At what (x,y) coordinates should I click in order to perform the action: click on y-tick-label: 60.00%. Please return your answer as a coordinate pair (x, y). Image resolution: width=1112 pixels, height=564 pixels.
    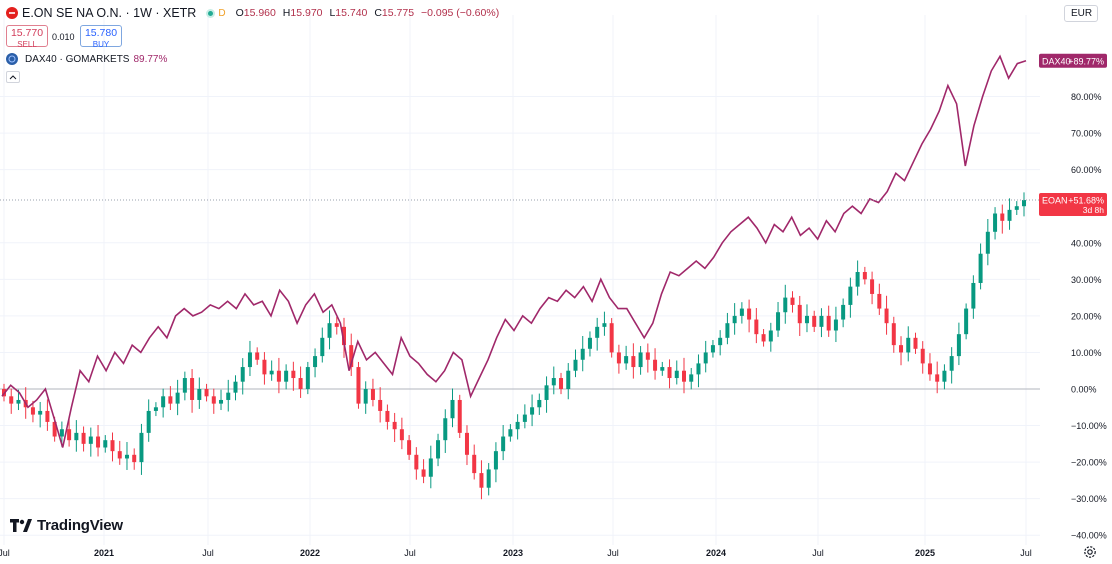
    Looking at the image, I should click on (1086, 170).